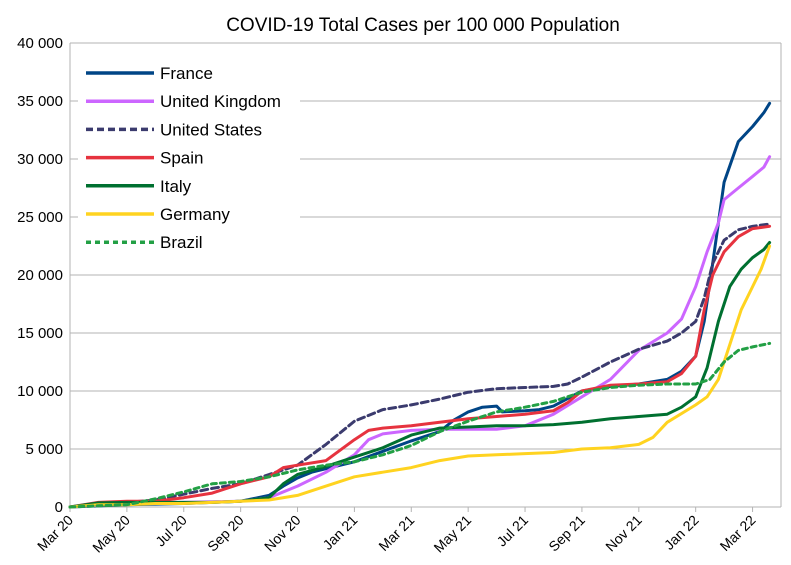 The height and width of the screenshot is (565, 791). I want to click on y-tick-label: 30 000, so click(40, 159).